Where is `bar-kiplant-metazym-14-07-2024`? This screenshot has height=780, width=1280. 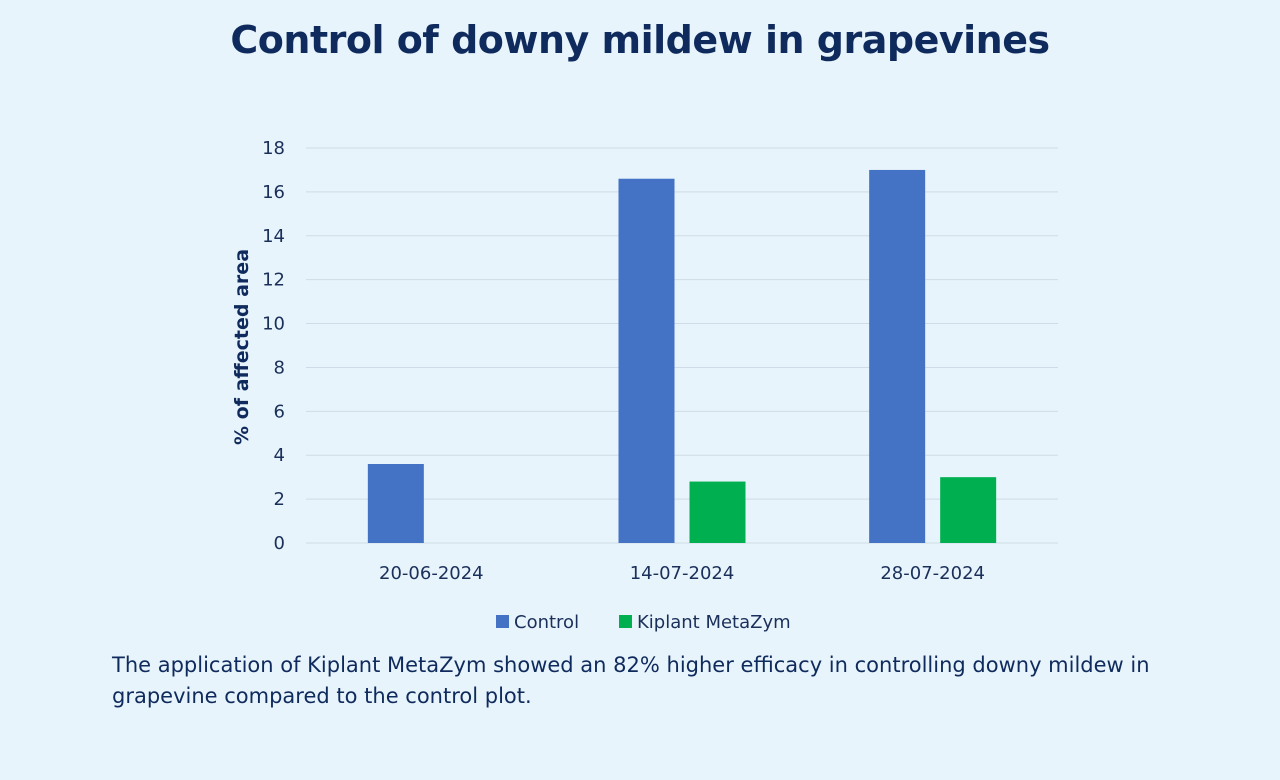 bar-kiplant-metazym-14-07-2024 is located at coordinates (717, 512).